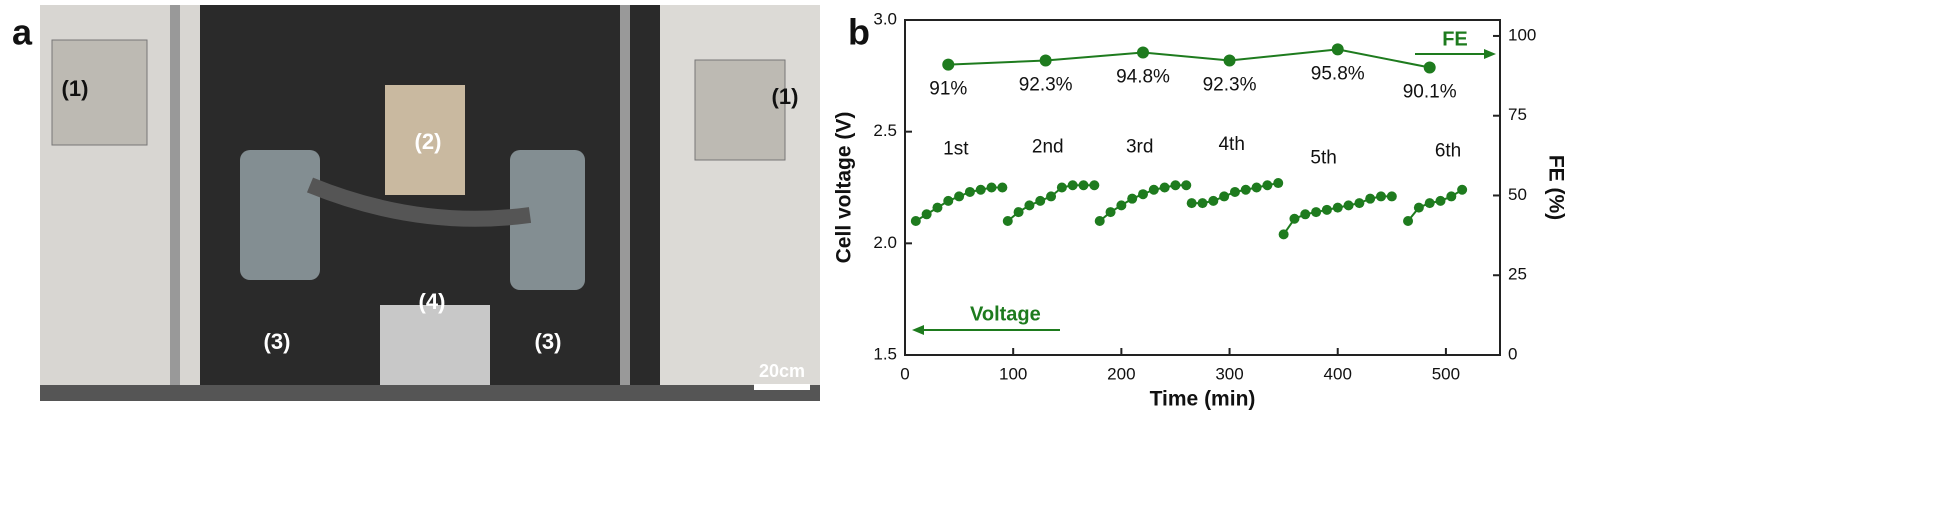 The image size is (1956, 521). I want to click on fe-value-label: 95.8%, so click(1338, 73).